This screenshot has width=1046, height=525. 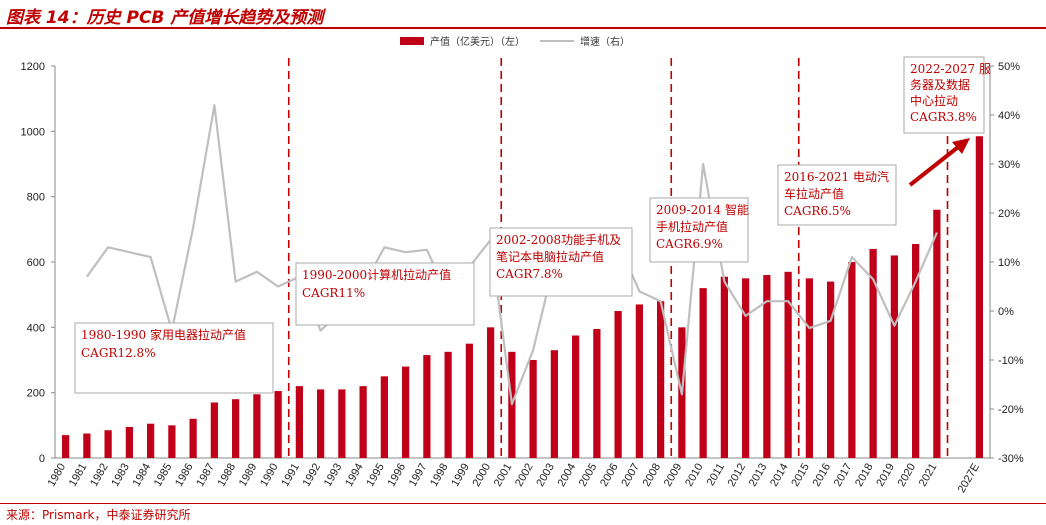 What do you see at coordinates (1011, 459) in the screenshot?
I see `right-tick-label: -30%` at bounding box center [1011, 459].